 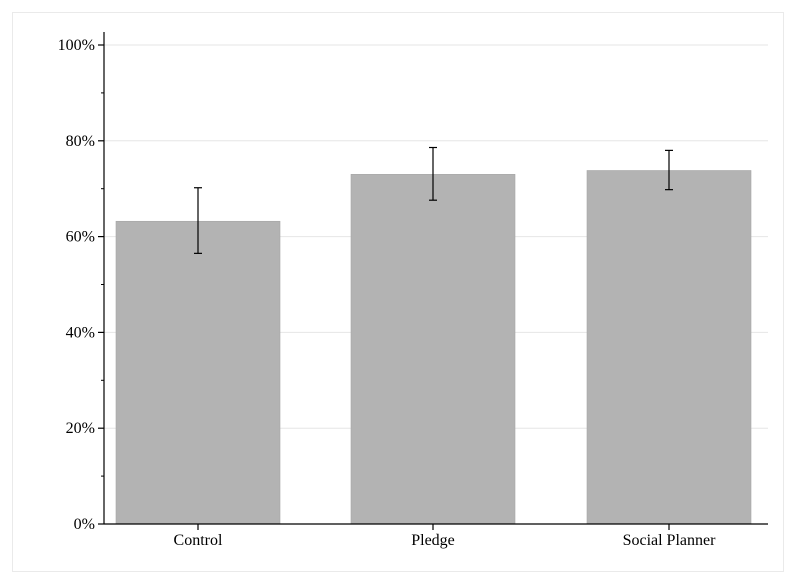 I want to click on y-tick-label: 0%, so click(x=84, y=524).